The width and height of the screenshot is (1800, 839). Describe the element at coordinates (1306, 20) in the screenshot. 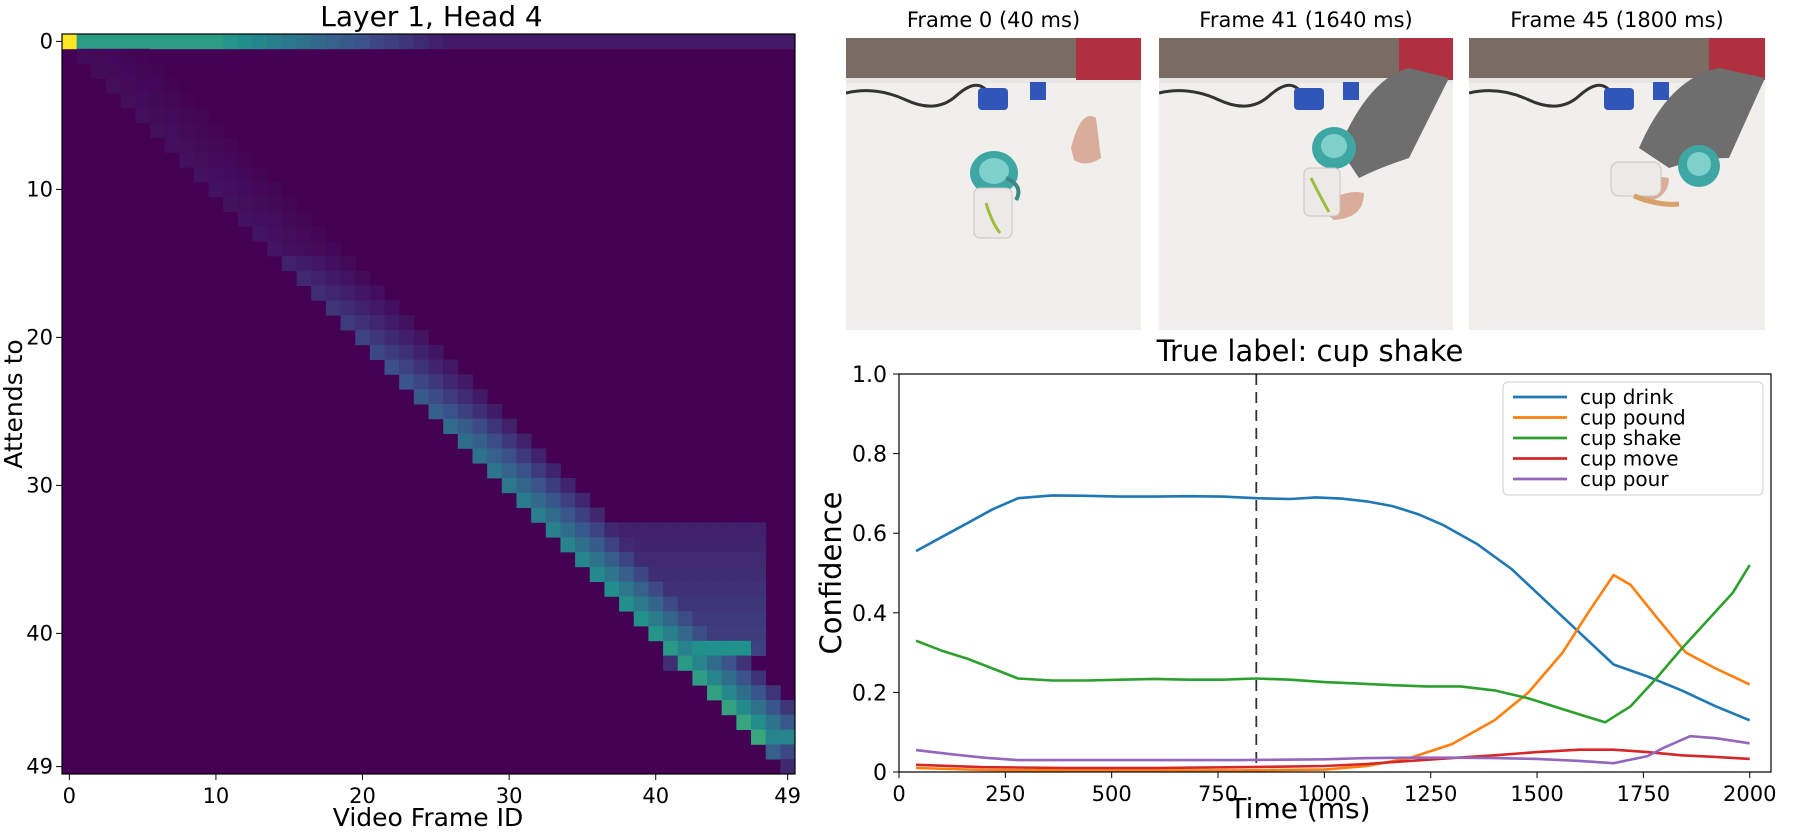

I see `frame-41-title: Frame 41 (1640 ms)` at that location.